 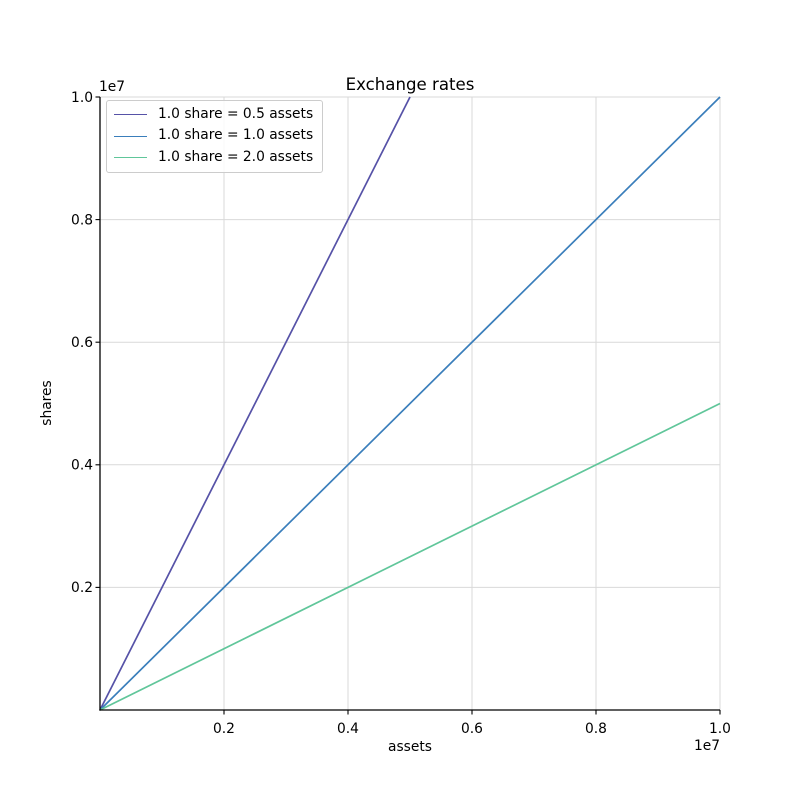 What do you see at coordinates (236, 156) in the screenshot?
I see `legend-label: 1.0 share = 2.0 assets` at bounding box center [236, 156].